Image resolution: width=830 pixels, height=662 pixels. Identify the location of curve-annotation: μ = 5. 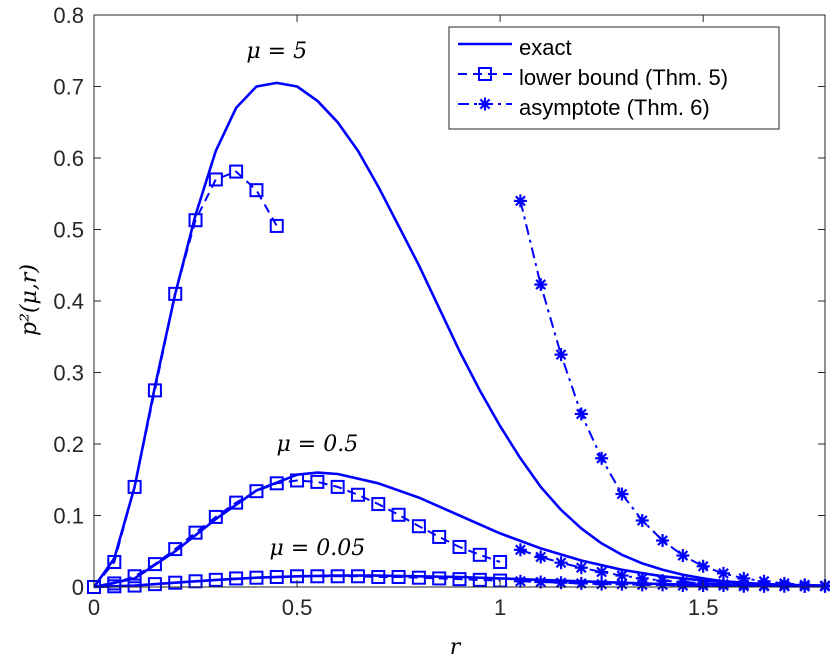
(276, 51).